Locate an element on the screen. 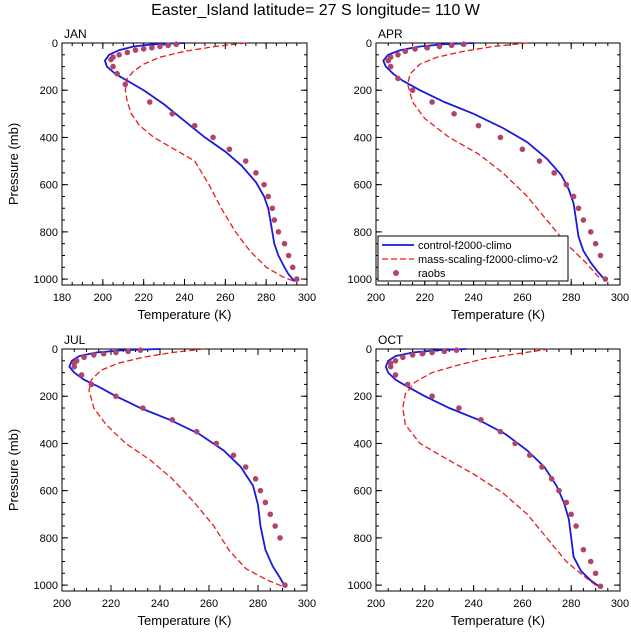 This screenshot has height=639, width=631. legend-label: mass-scaling-f2000-climo-v2 is located at coordinates (488, 260).